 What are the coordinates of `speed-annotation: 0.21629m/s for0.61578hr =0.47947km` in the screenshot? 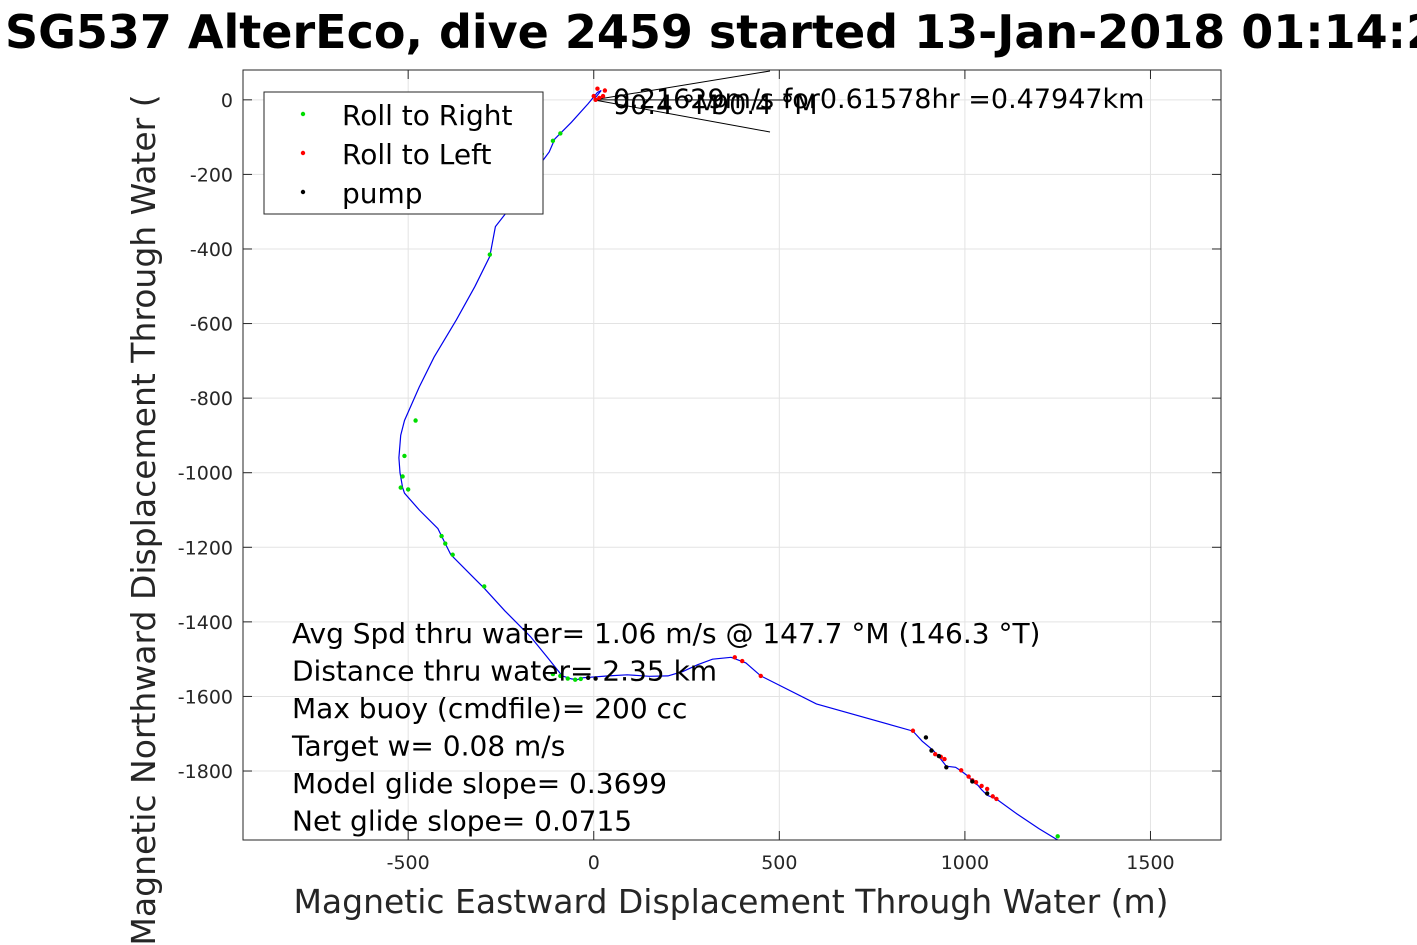 It's located at (878, 99).